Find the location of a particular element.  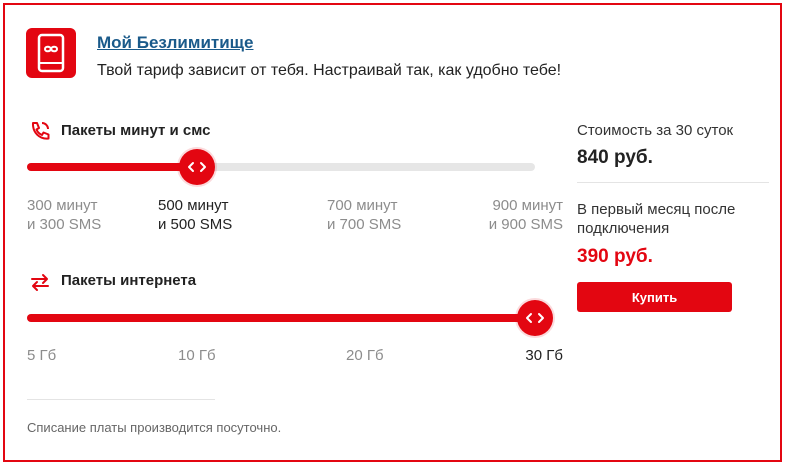

first-month-label: В первый месяц после подключения is located at coordinates (656, 219).